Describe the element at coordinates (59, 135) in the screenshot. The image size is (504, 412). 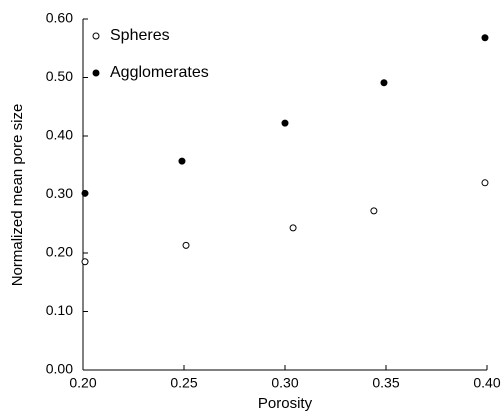
I see `y-tick-label: 0.40` at that location.